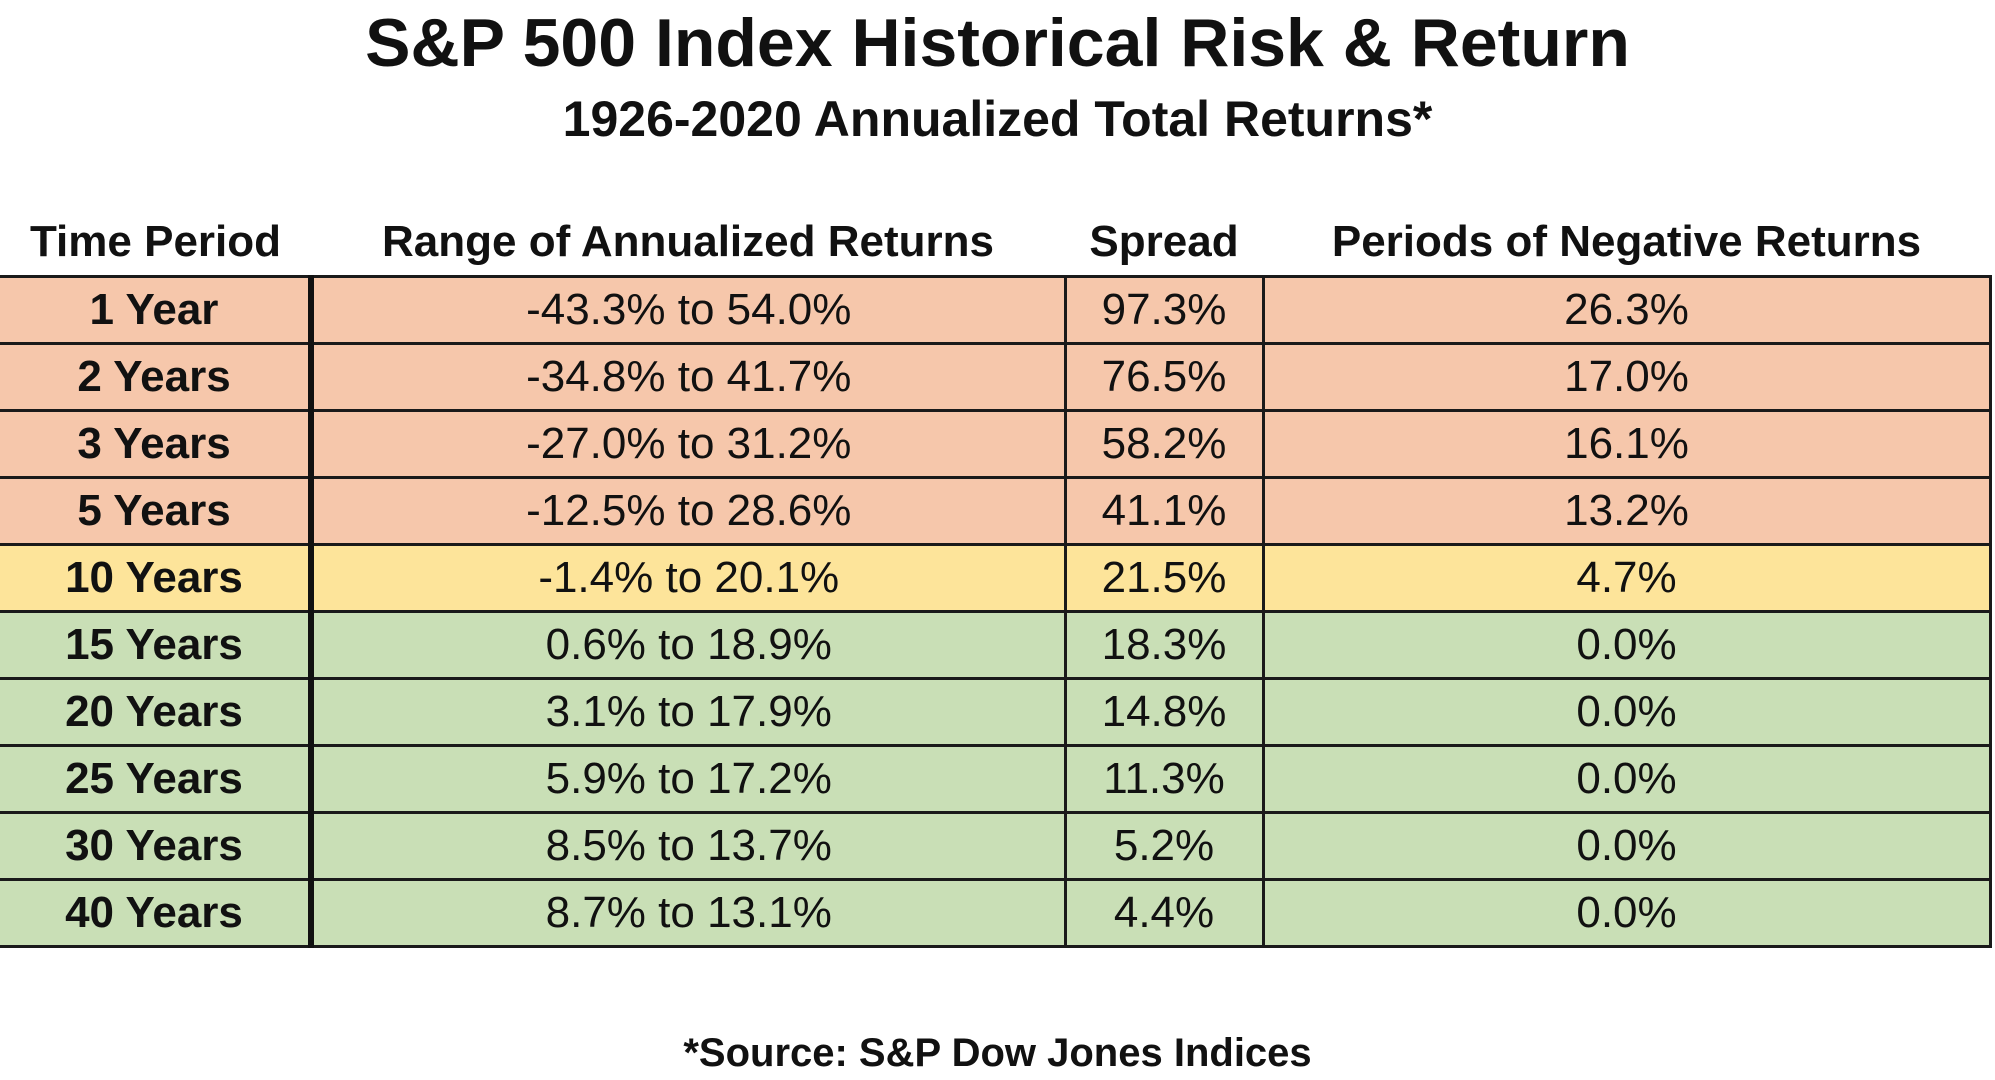 This screenshot has height=1080, width=1995. Describe the element at coordinates (688, 645) in the screenshot. I see `cell-return-range: 0.6% to 18.9%` at that location.